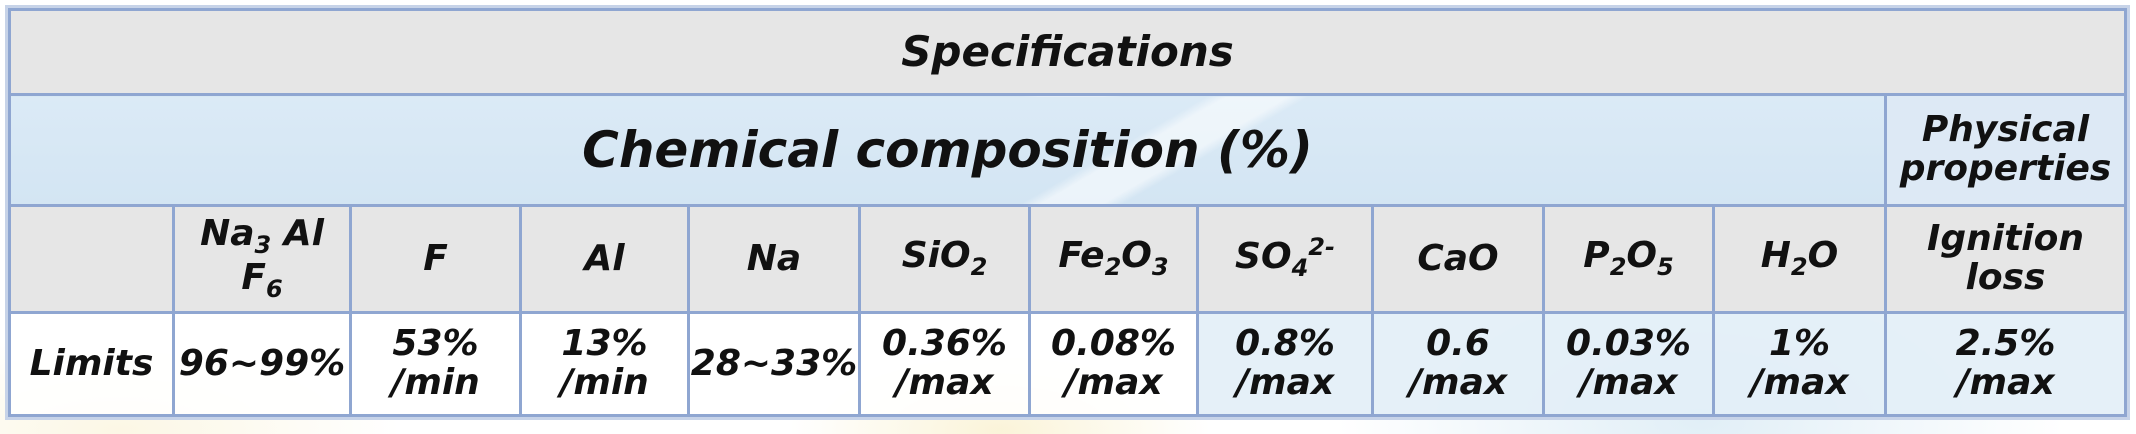 Image resolution: width=2136 pixels, height=434 pixels. What do you see at coordinates (2005, 150) in the screenshot?
I see `physical-properties-group-header: Physical properties` at bounding box center [2005, 150].